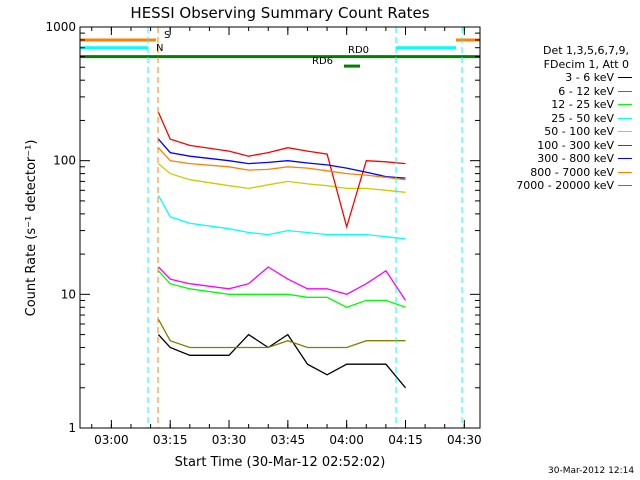 The image size is (640, 480). Describe the element at coordinates (60, 27) in the screenshot. I see `y-tick-label: 1000` at that location.